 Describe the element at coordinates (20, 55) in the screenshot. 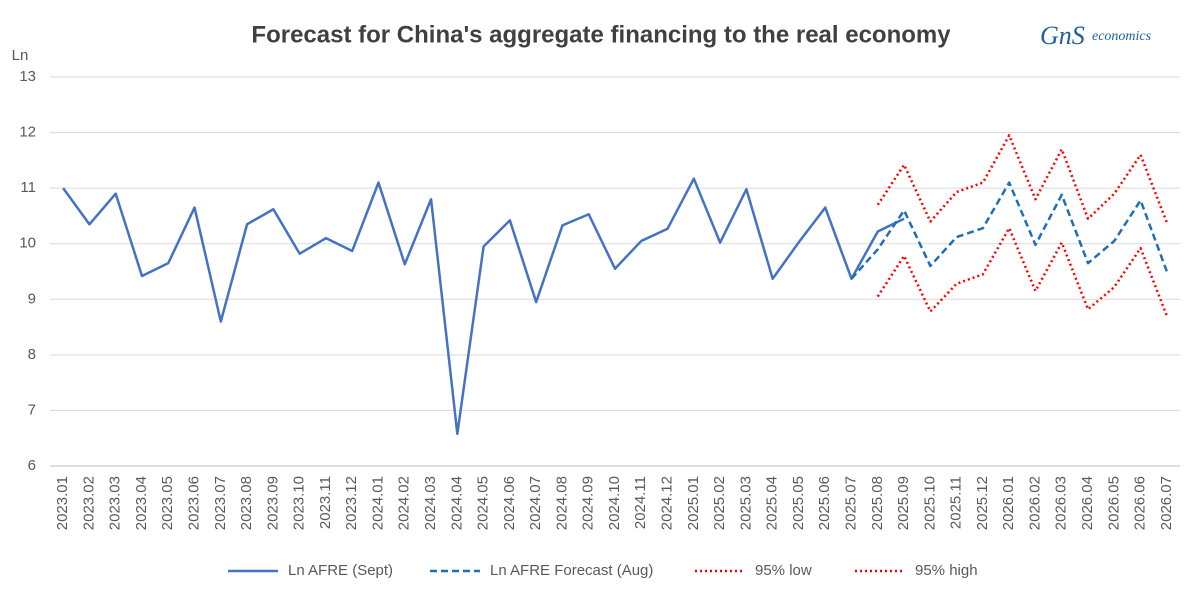

I see `y-axis-label: Ln` at that location.